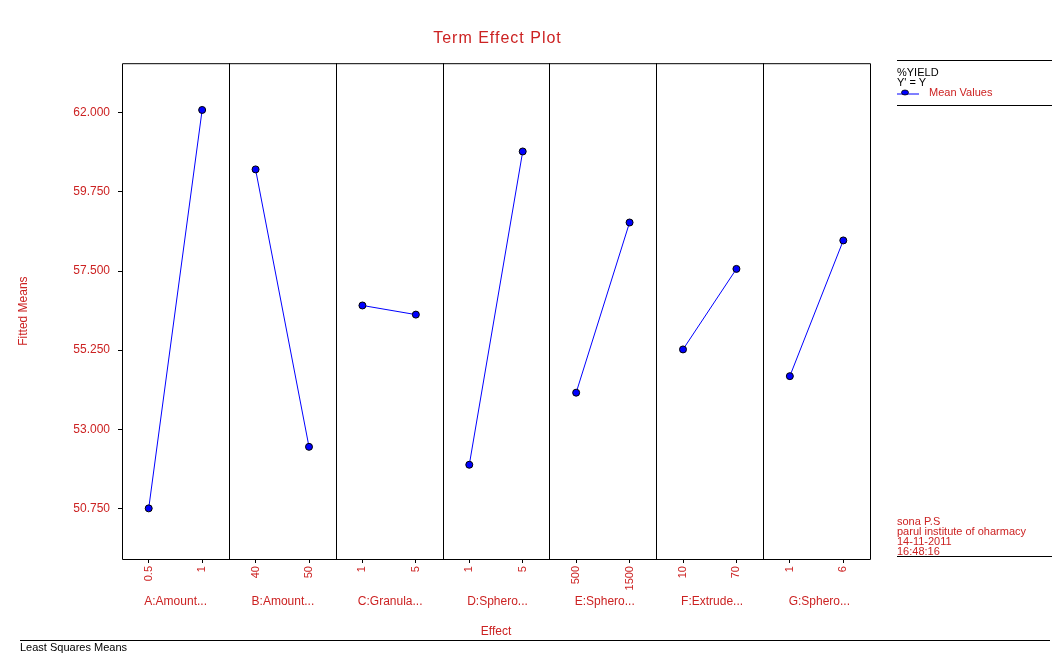 The height and width of the screenshot is (655, 1060). What do you see at coordinates (308, 572) in the screenshot?
I see `x-tick-label: 50` at bounding box center [308, 572].